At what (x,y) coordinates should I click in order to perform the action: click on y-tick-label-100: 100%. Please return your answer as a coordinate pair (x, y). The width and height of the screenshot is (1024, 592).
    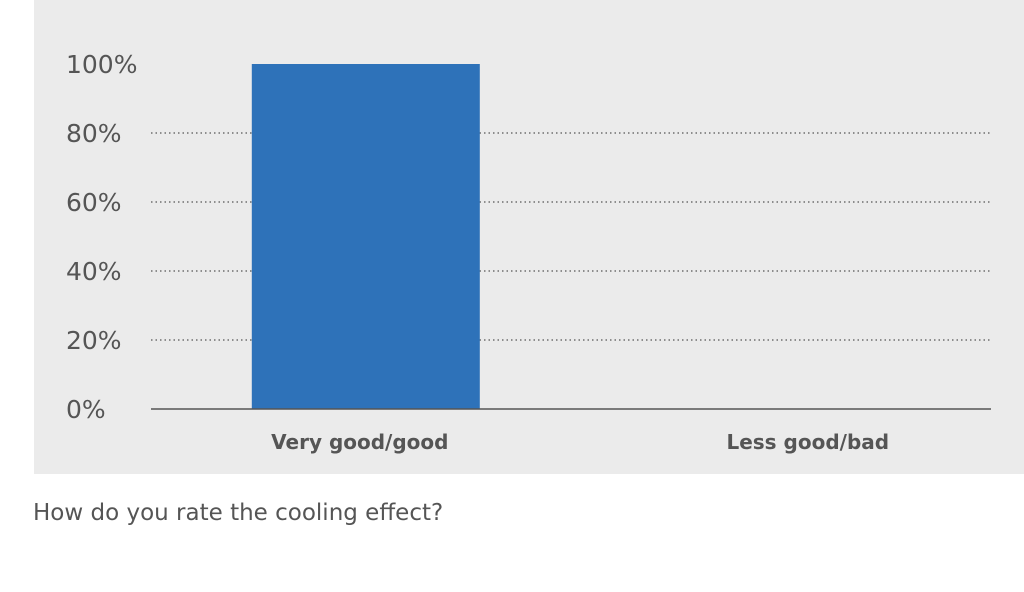
    Looking at the image, I should click on (101, 64).